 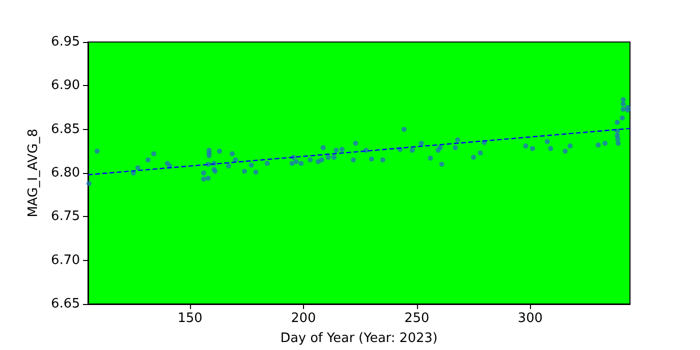 What do you see at coordinates (359, 338) in the screenshot?
I see `x-axis-title: Day of Year (Year: 2023)` at bounding box center [359, 338].